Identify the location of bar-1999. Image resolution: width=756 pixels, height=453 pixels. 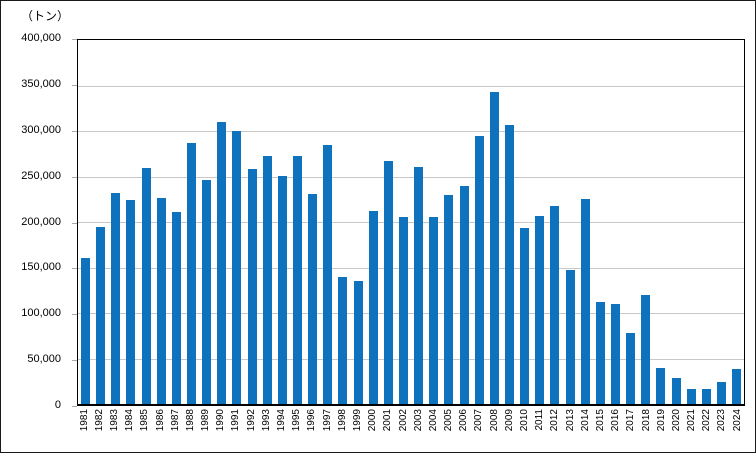
(358, 342).